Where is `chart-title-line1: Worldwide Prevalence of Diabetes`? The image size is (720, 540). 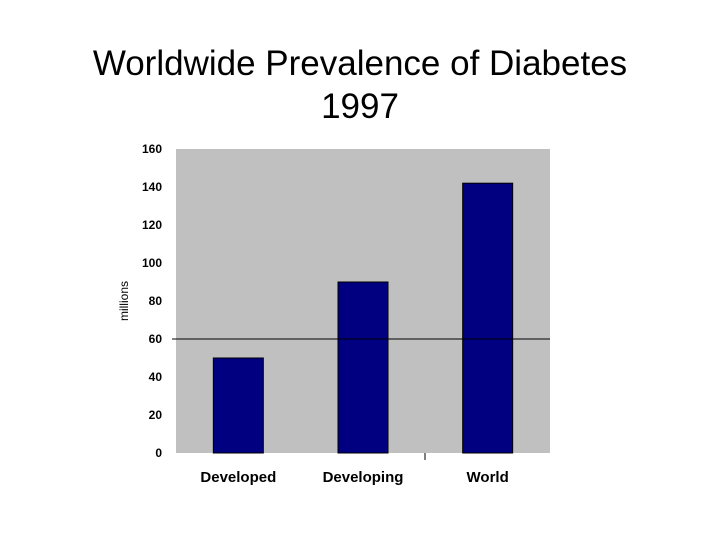 chart-title-line1: Worldwide Prevalence of Diabetes is located at coordinates (360, 63).